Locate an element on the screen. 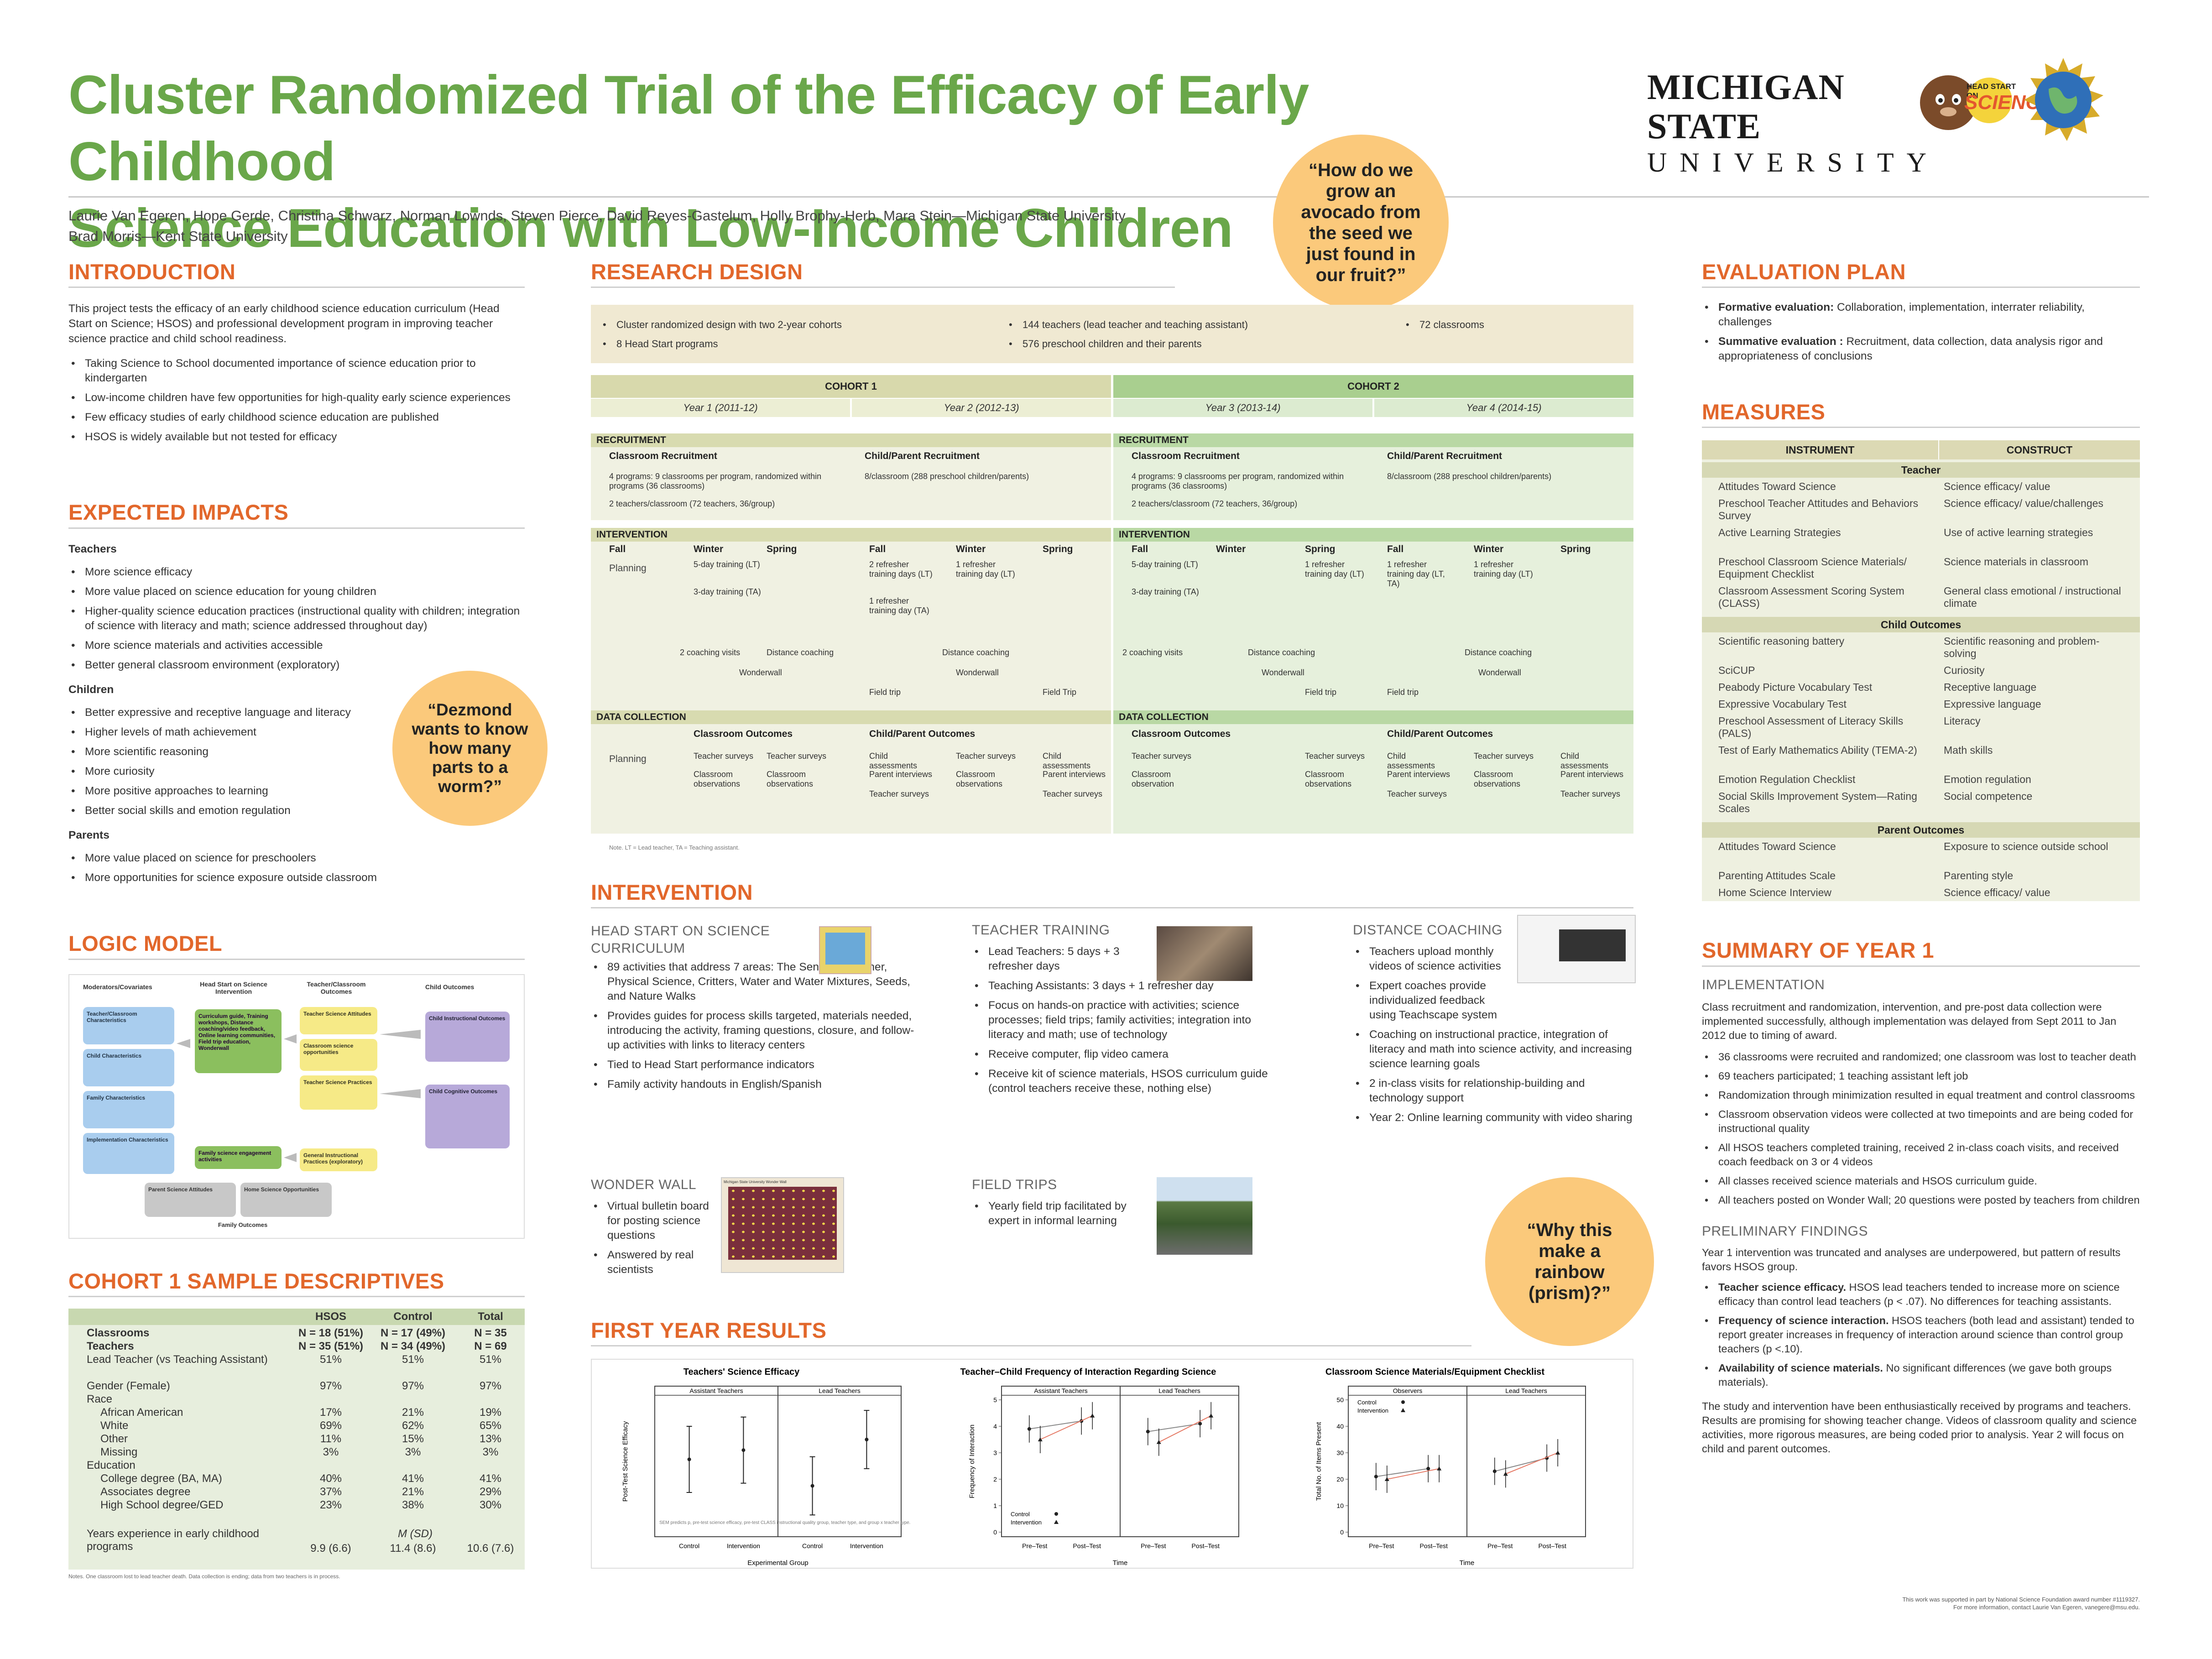  y-tick-label: 40 is located at coordinates (1340, 1426).